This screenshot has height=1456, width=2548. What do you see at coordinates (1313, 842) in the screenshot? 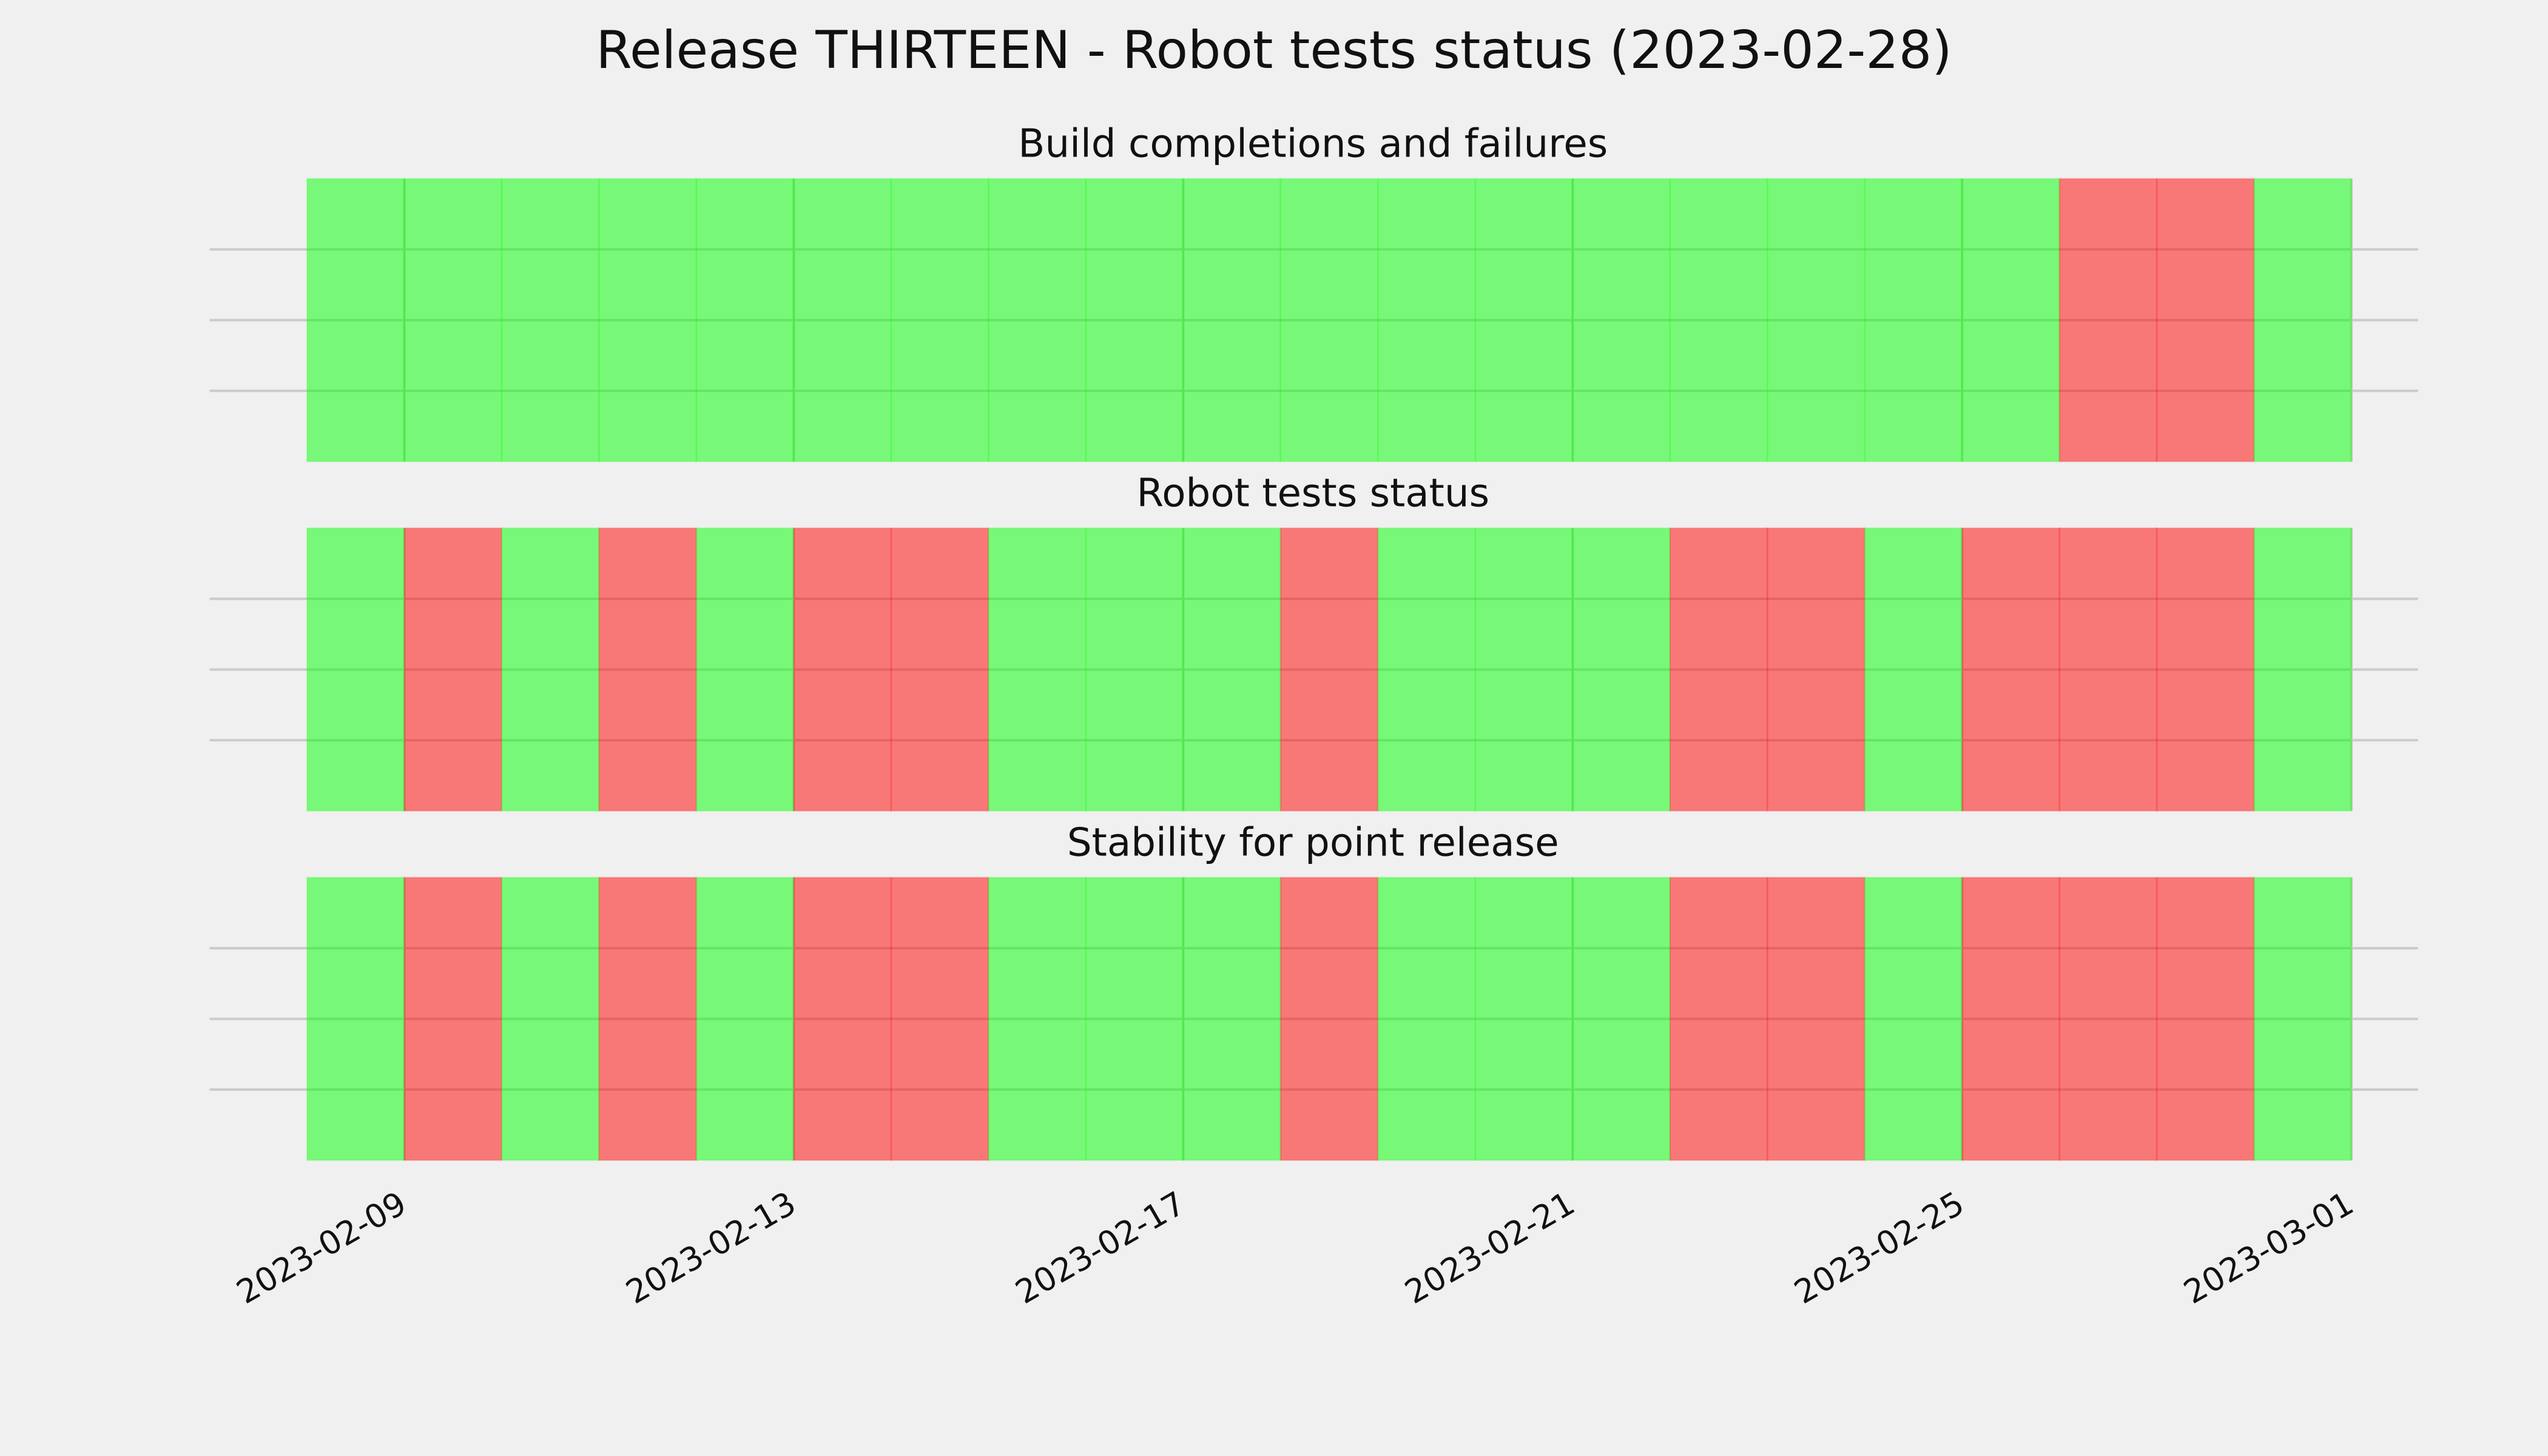
I see `panel-title: Stability for point release` at bounding box center [1313, 842].